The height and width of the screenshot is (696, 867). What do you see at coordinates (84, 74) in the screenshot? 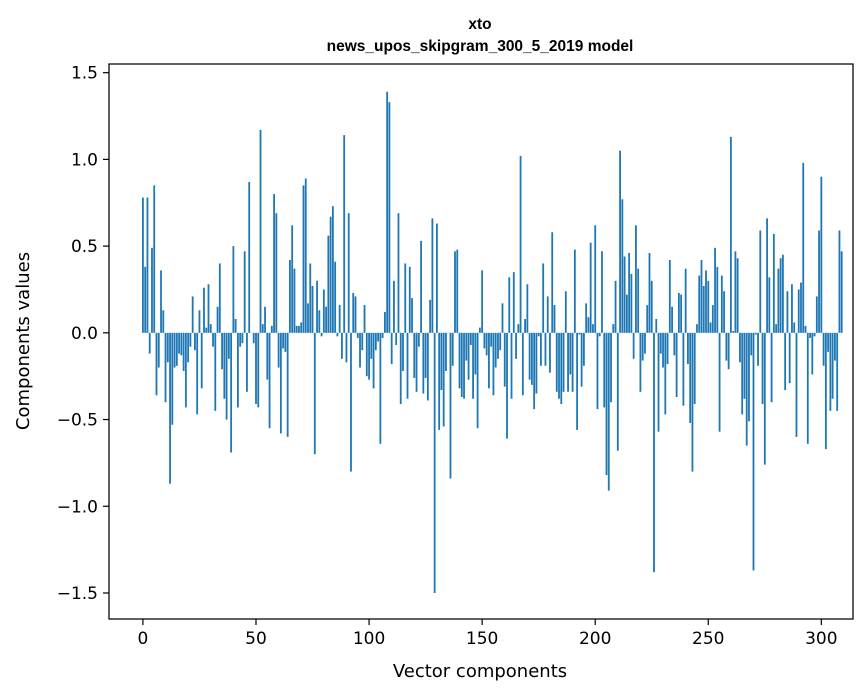
I see `y-tick-label: 1.5` at bounding box center [84, 74].